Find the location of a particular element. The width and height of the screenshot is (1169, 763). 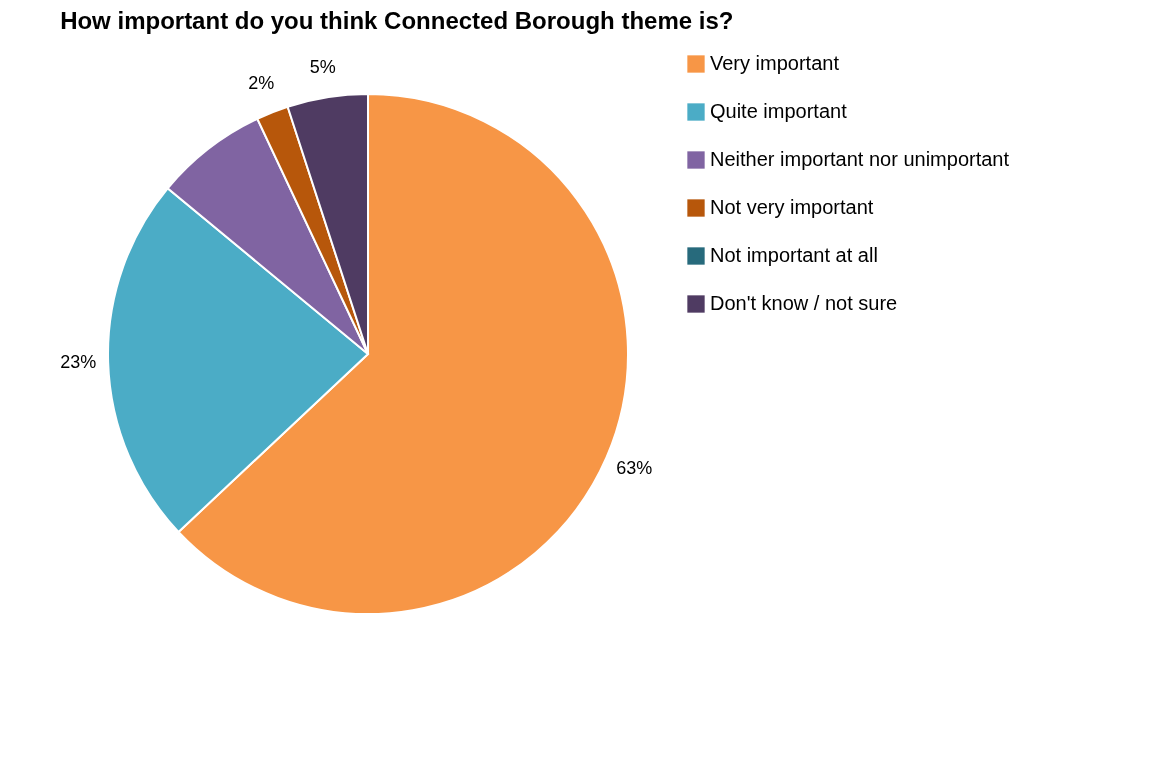

legend-label: Quite important is located at coordinates (779, 111).